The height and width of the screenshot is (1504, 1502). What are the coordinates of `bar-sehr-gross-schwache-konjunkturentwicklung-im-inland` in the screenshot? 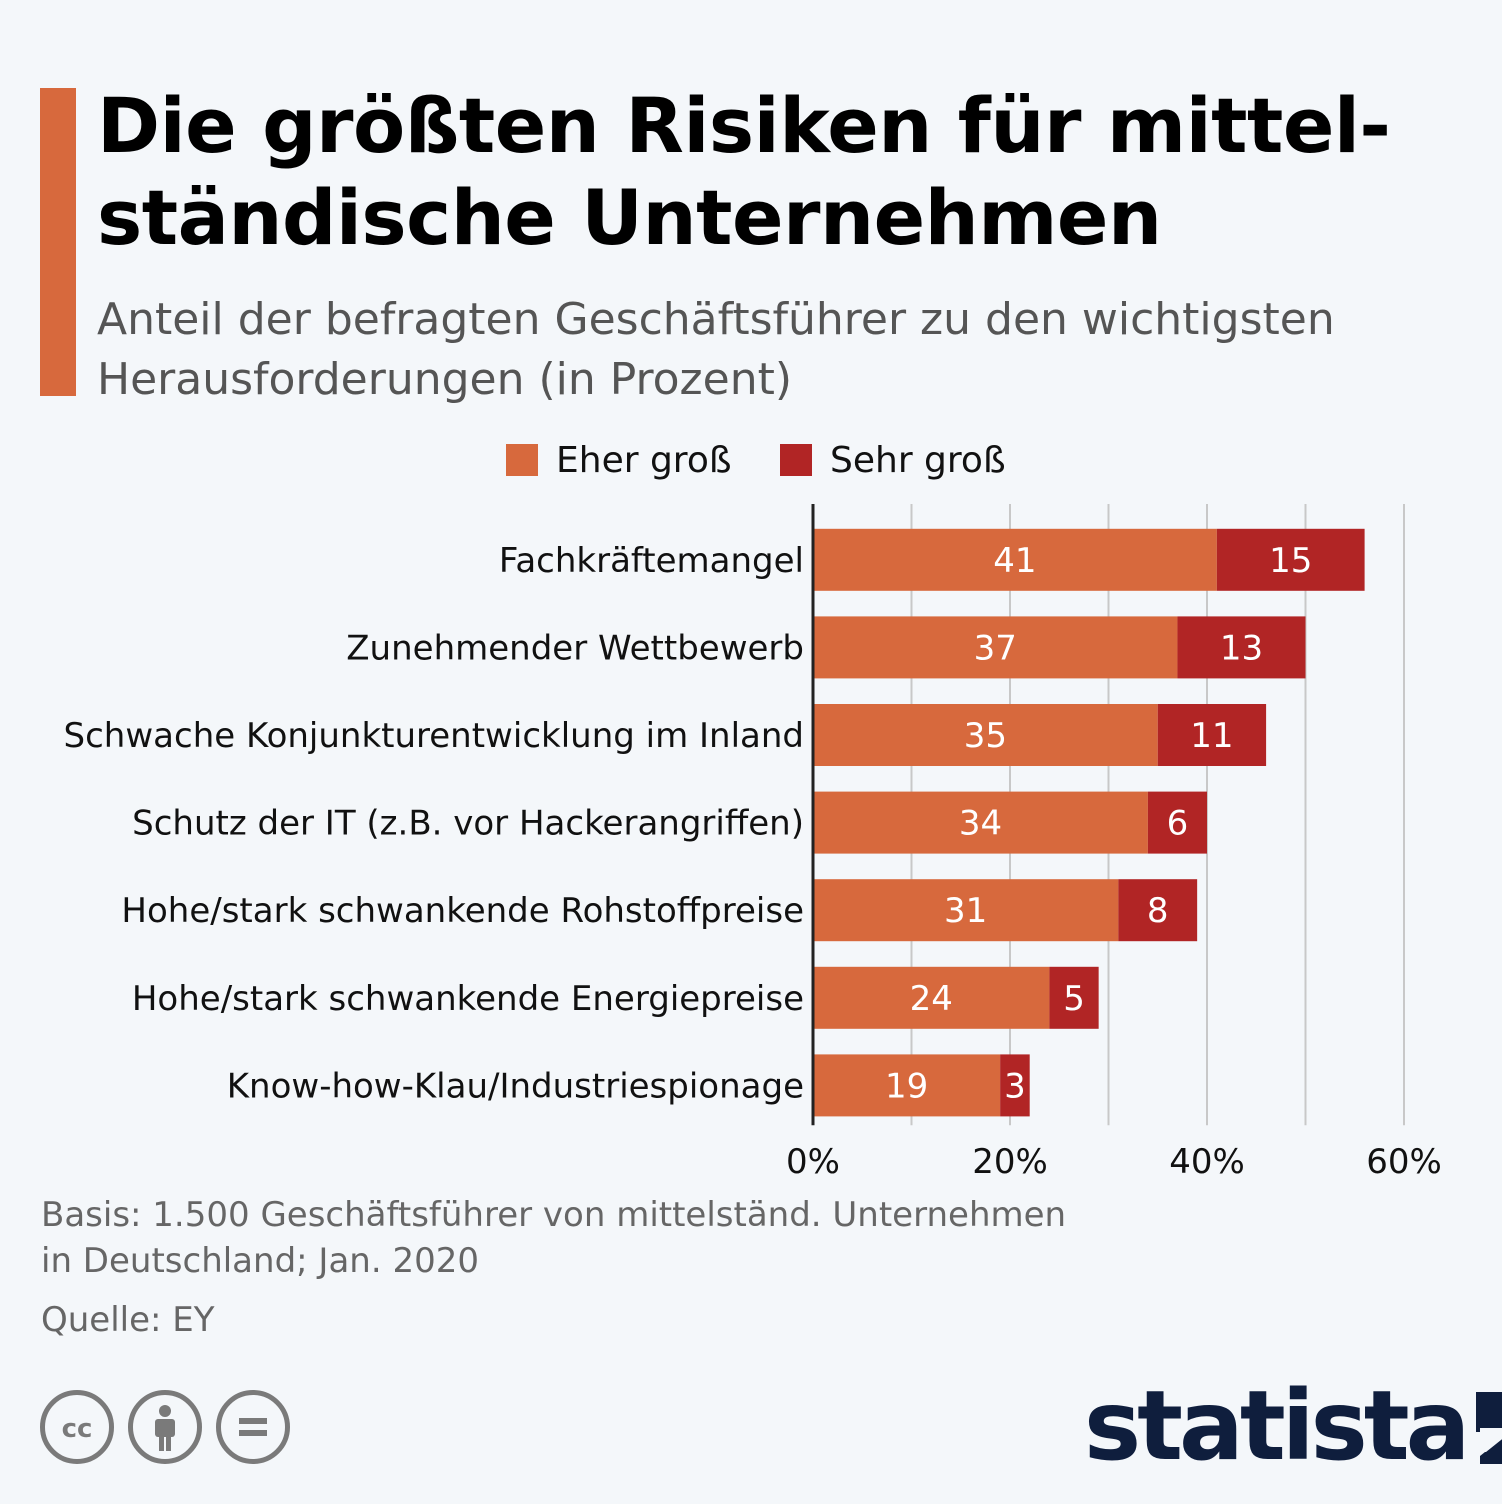 It's located at (1212, 735).